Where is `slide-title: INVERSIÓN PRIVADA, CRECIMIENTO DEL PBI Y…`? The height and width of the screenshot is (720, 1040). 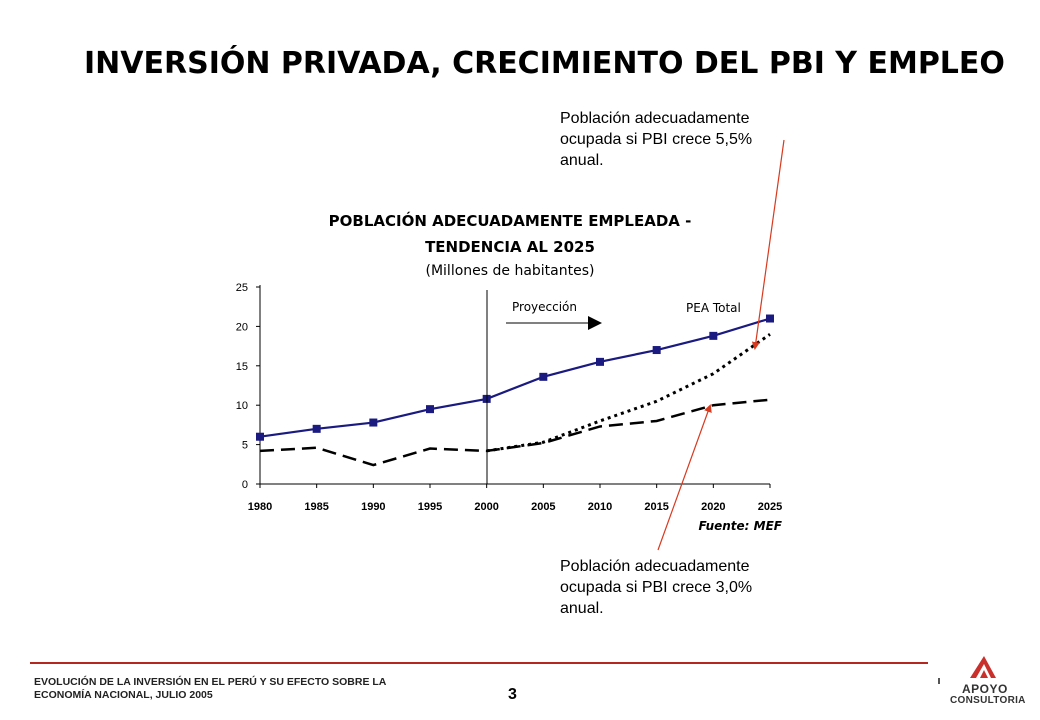 slide-title: INVERSIÓN PRIVADA, CRECIMIENTO DEL PBI Y… is located at coordinates (544, 63).